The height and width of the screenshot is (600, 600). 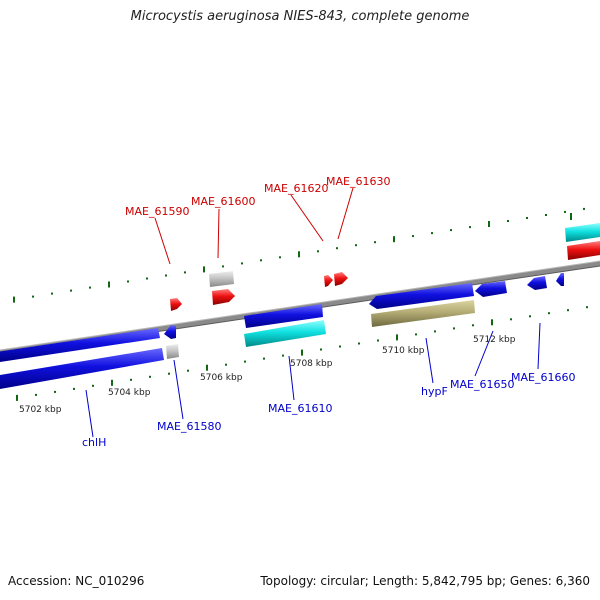 I want to click on label-hypf: hypF, so click(x=434, y=391).